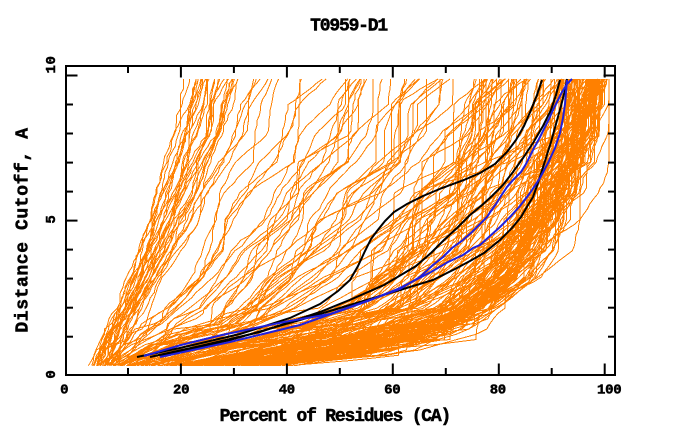 This screenshot has height=440, width=680. What do you see at coordinates (349, 27) in the screenshot?
I see `svg-text: T0959-D1` at bounding box center [349, 27].